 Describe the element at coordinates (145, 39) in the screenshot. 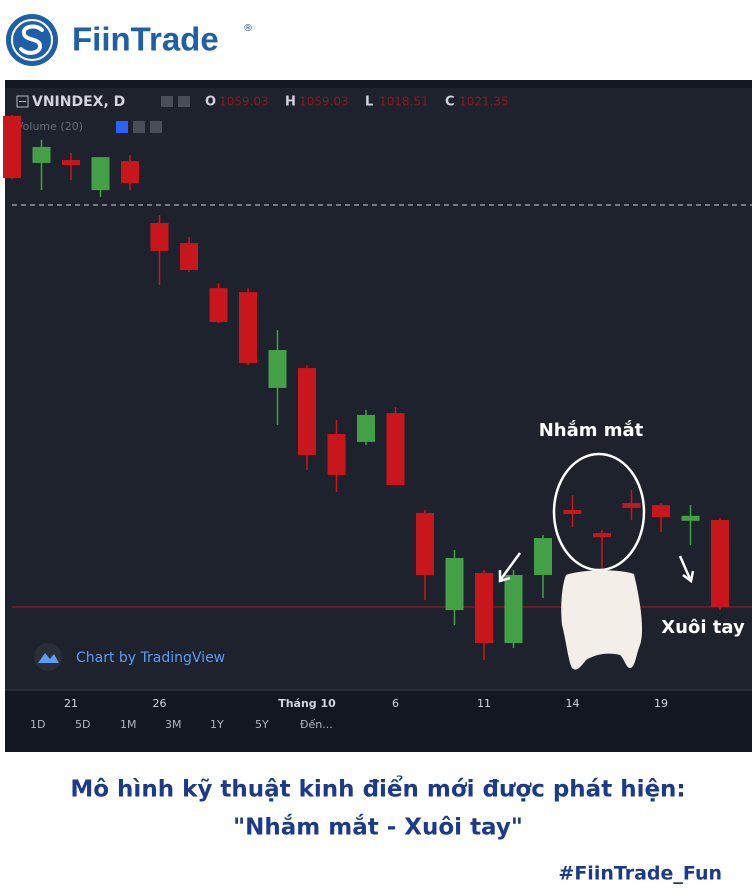

I see `brand-name: FiinTrade` at that location.